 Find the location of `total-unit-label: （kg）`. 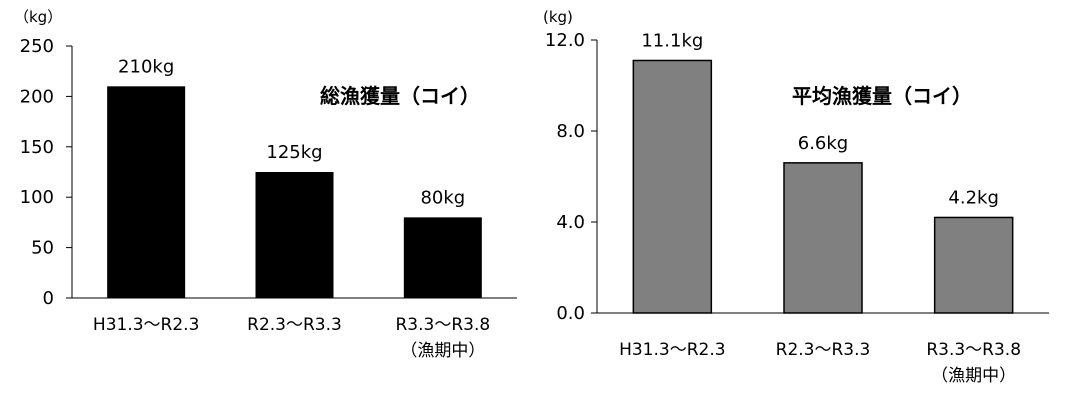

total-unit-label: （kg） is located at coordinates (38, 17).